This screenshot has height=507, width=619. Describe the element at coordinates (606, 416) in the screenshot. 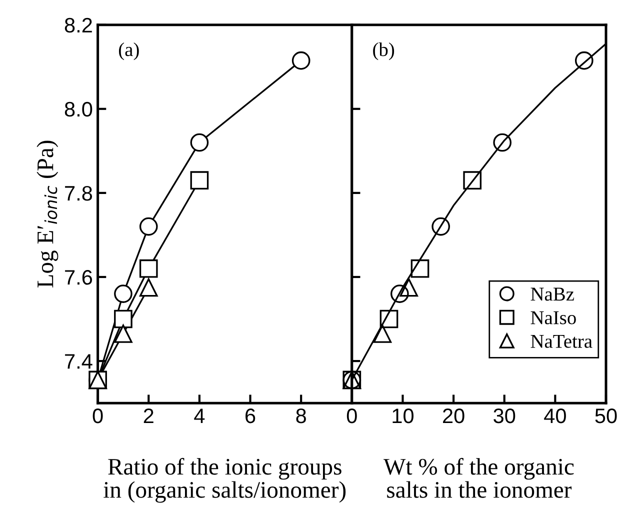

I see `x-tick-label: 50` at that location.